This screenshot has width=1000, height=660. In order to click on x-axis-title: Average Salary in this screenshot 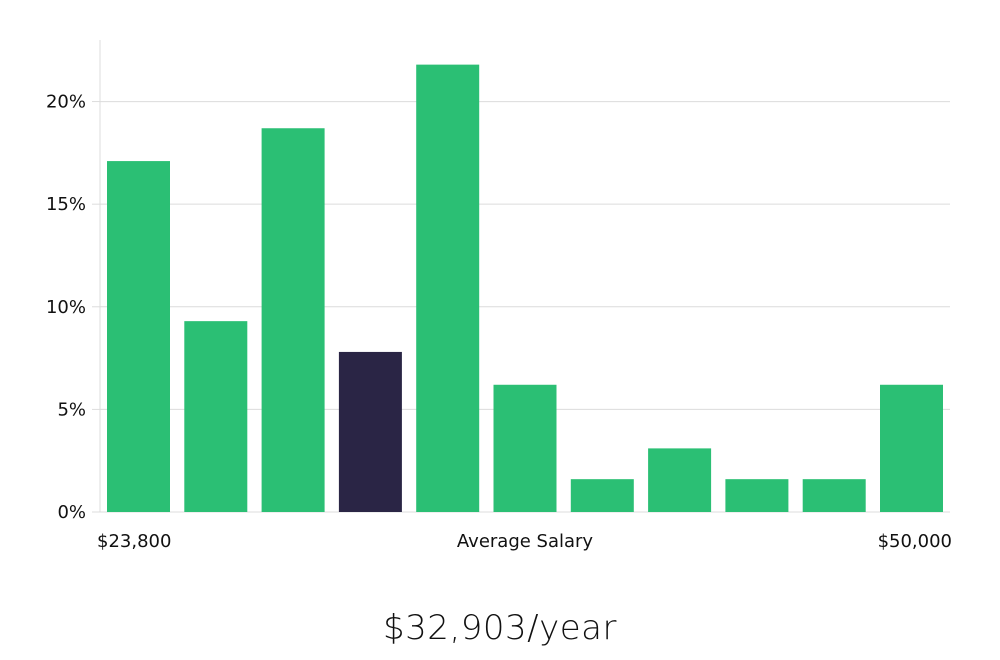, I will do `click(525, 541)`.